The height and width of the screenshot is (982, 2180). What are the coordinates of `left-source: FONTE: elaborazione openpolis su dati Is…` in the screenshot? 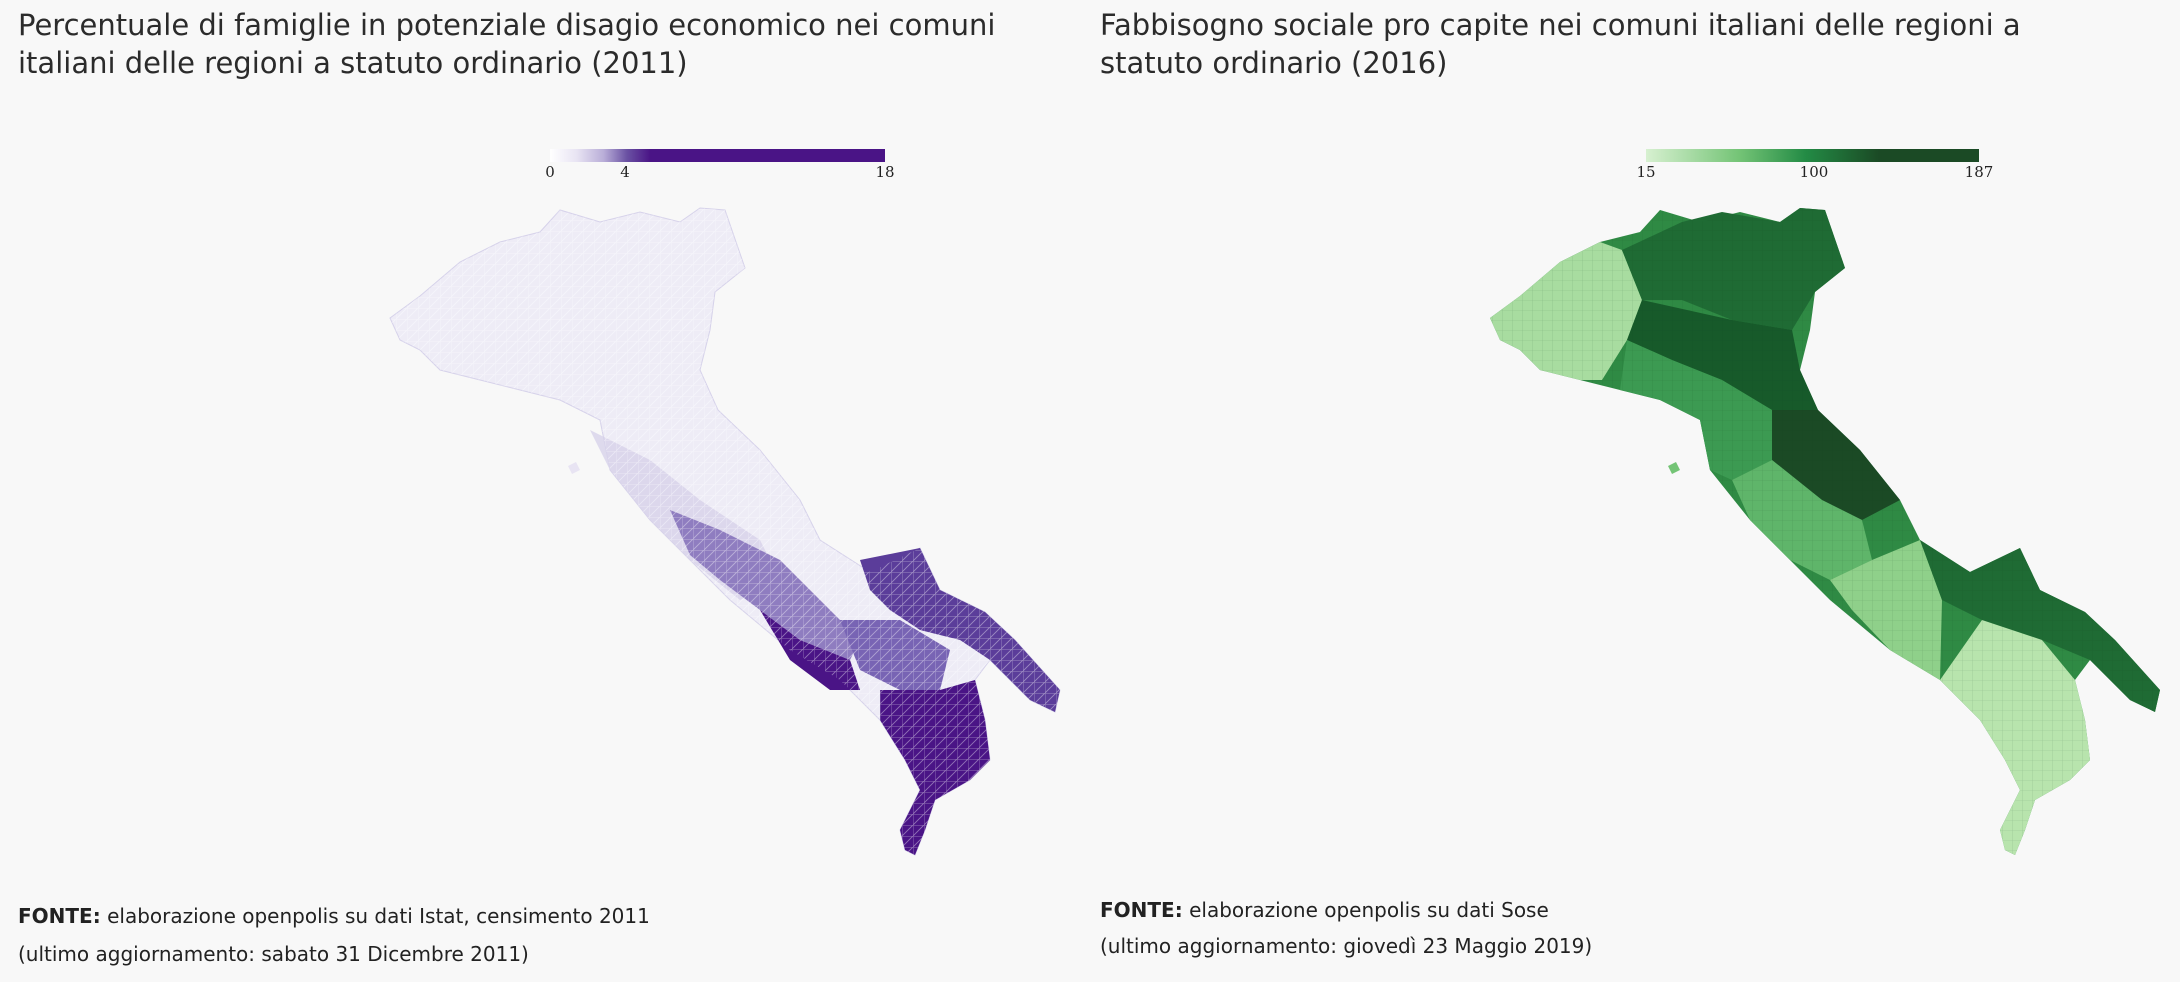 It's located at (334, 916).